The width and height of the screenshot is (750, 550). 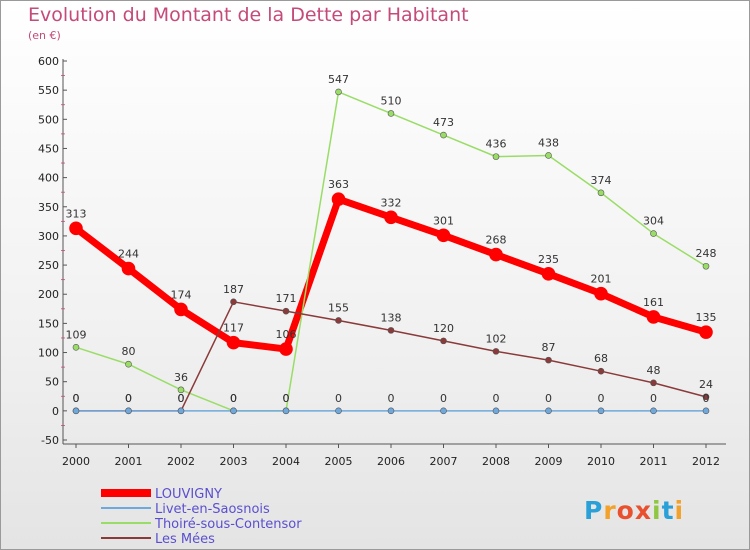 What do you see at coordinates (548, 259) in the screenshot?
I see `data-label-louvigny: 235` at bounding box center [548, 259].